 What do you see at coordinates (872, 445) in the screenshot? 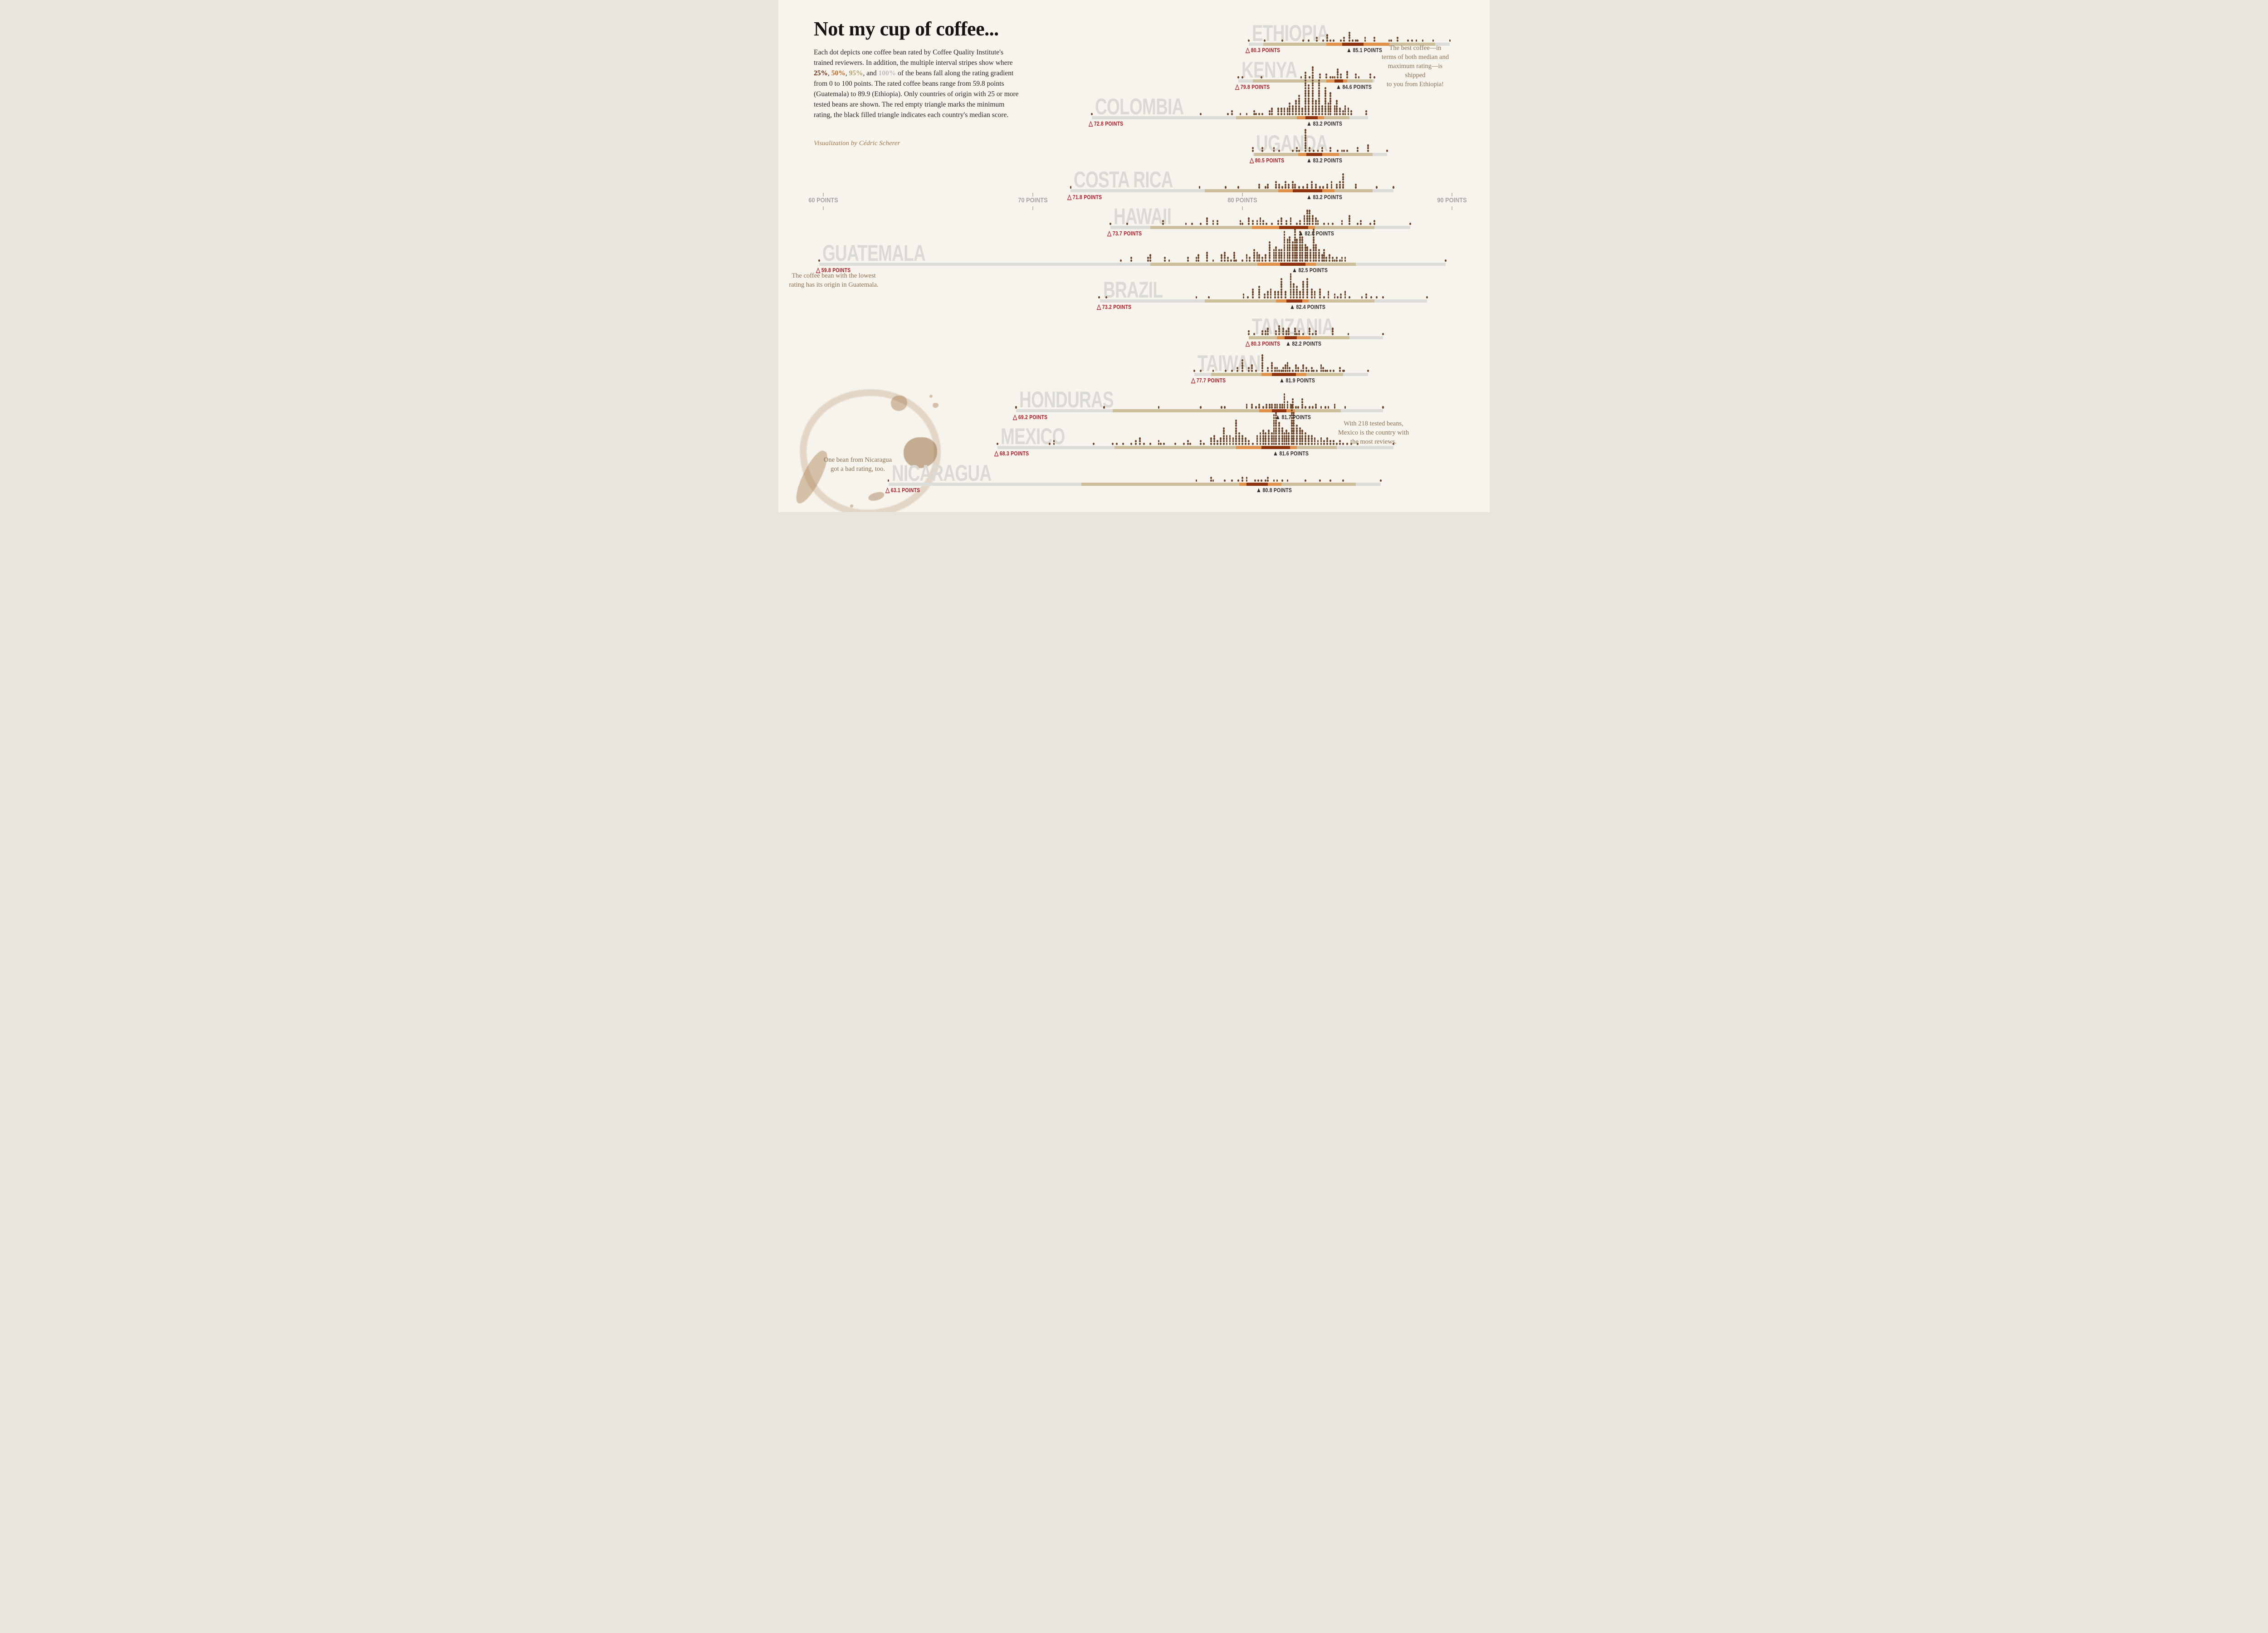
I see `coffee-stain-decoration` at bounding box center [872, 445].